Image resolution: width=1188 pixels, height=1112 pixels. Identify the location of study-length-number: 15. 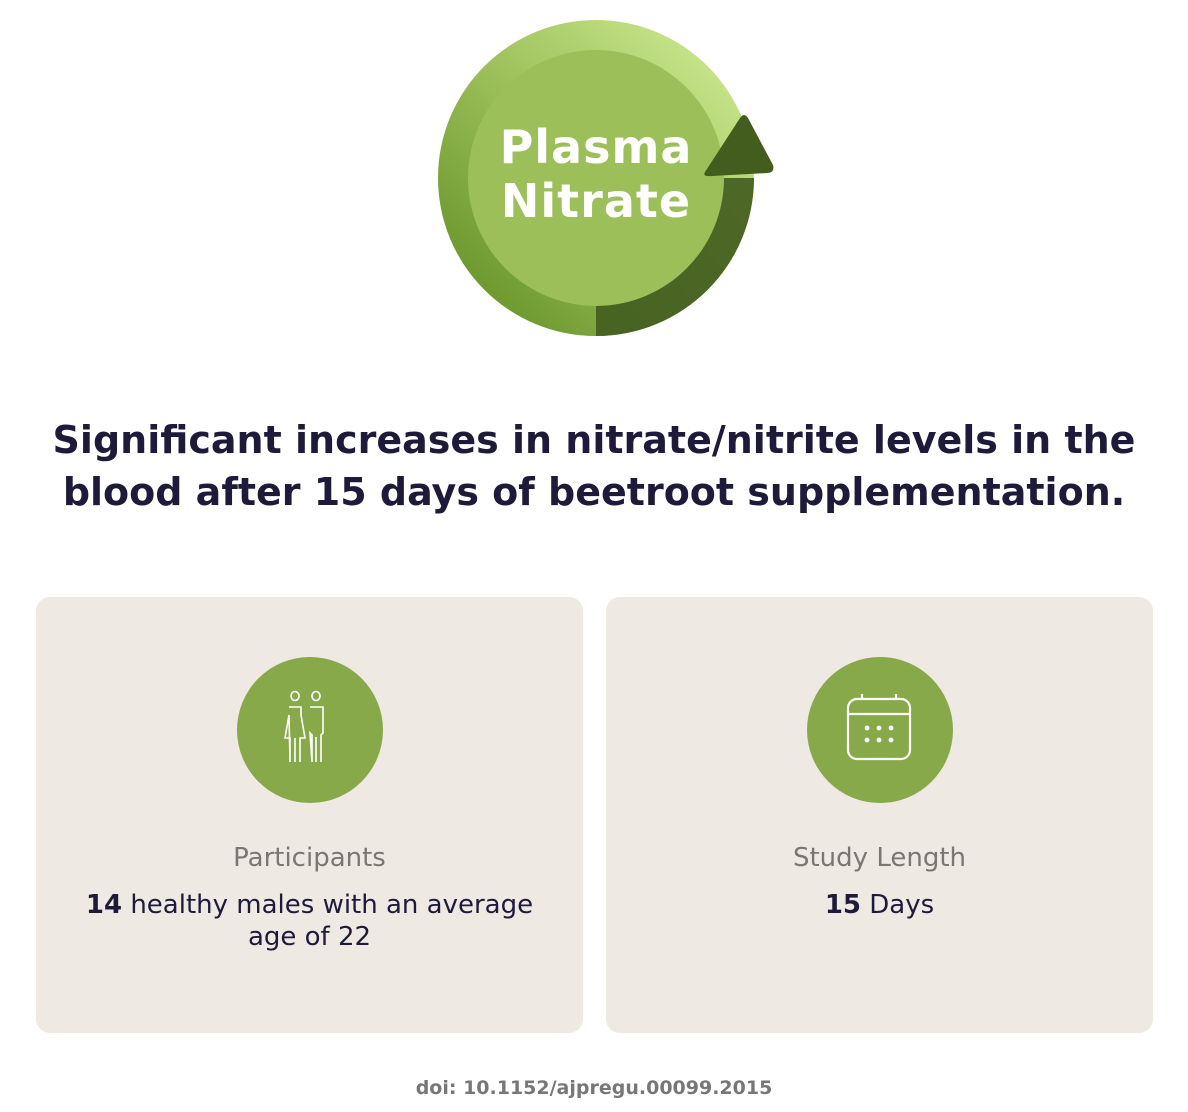
(843, 905).